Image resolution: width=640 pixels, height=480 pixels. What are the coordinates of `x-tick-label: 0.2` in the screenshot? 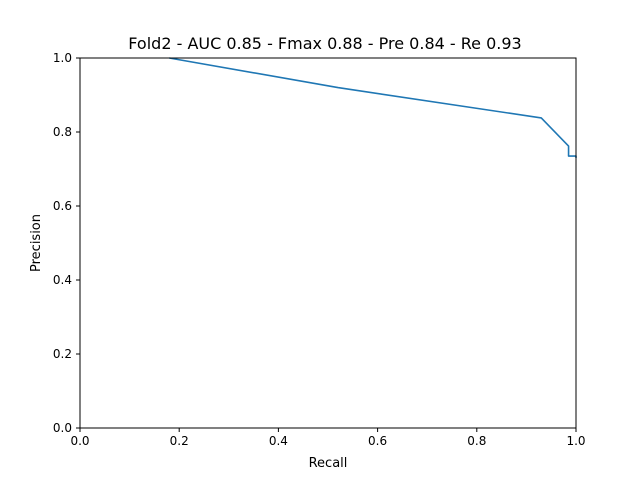 It's located at (179, 441).